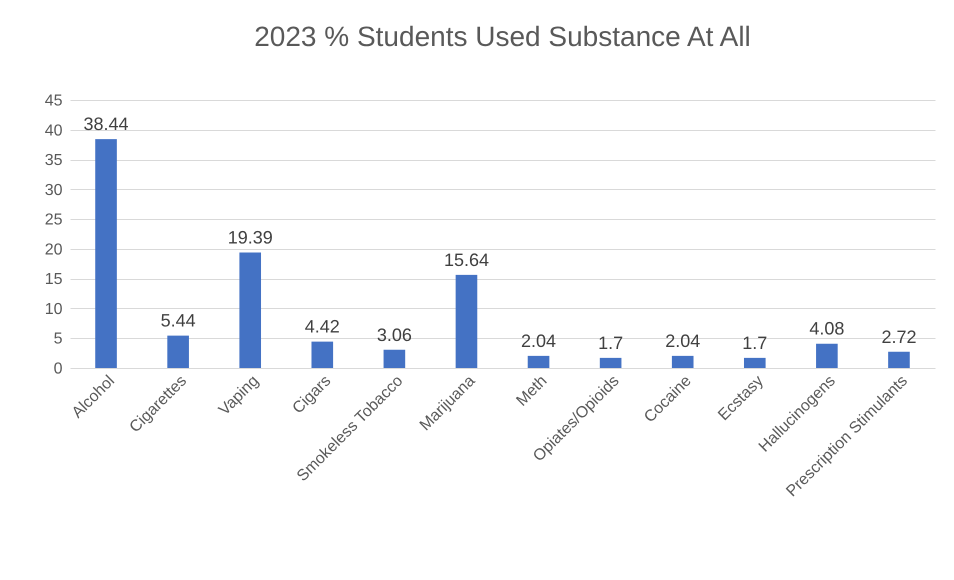 The width and height of the screenshot is (954, 580). I want to click on data-label: 19.39, so click(250, 238).